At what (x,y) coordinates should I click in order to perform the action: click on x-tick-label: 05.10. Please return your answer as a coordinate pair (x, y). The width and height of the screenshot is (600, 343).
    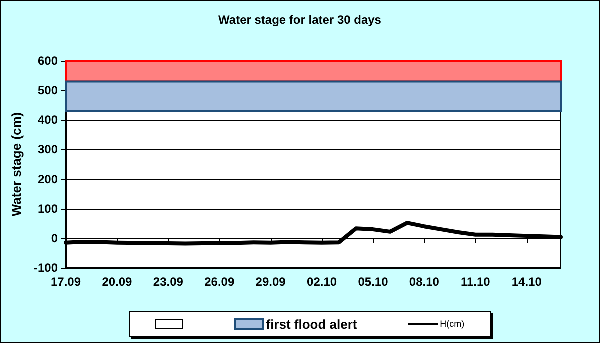
    Looking at the image, I should click on (373, 282).